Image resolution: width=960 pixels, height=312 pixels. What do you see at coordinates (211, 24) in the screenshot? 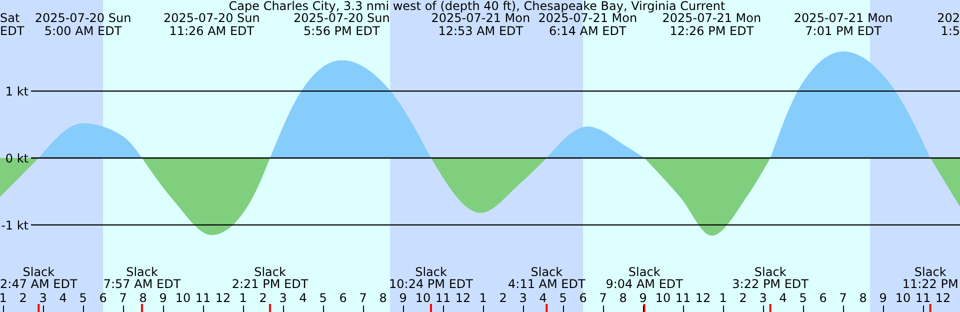
I see `annotation: 2025-07-20 Sun 11:26 AM EDT` at bounding box center [211, 24].